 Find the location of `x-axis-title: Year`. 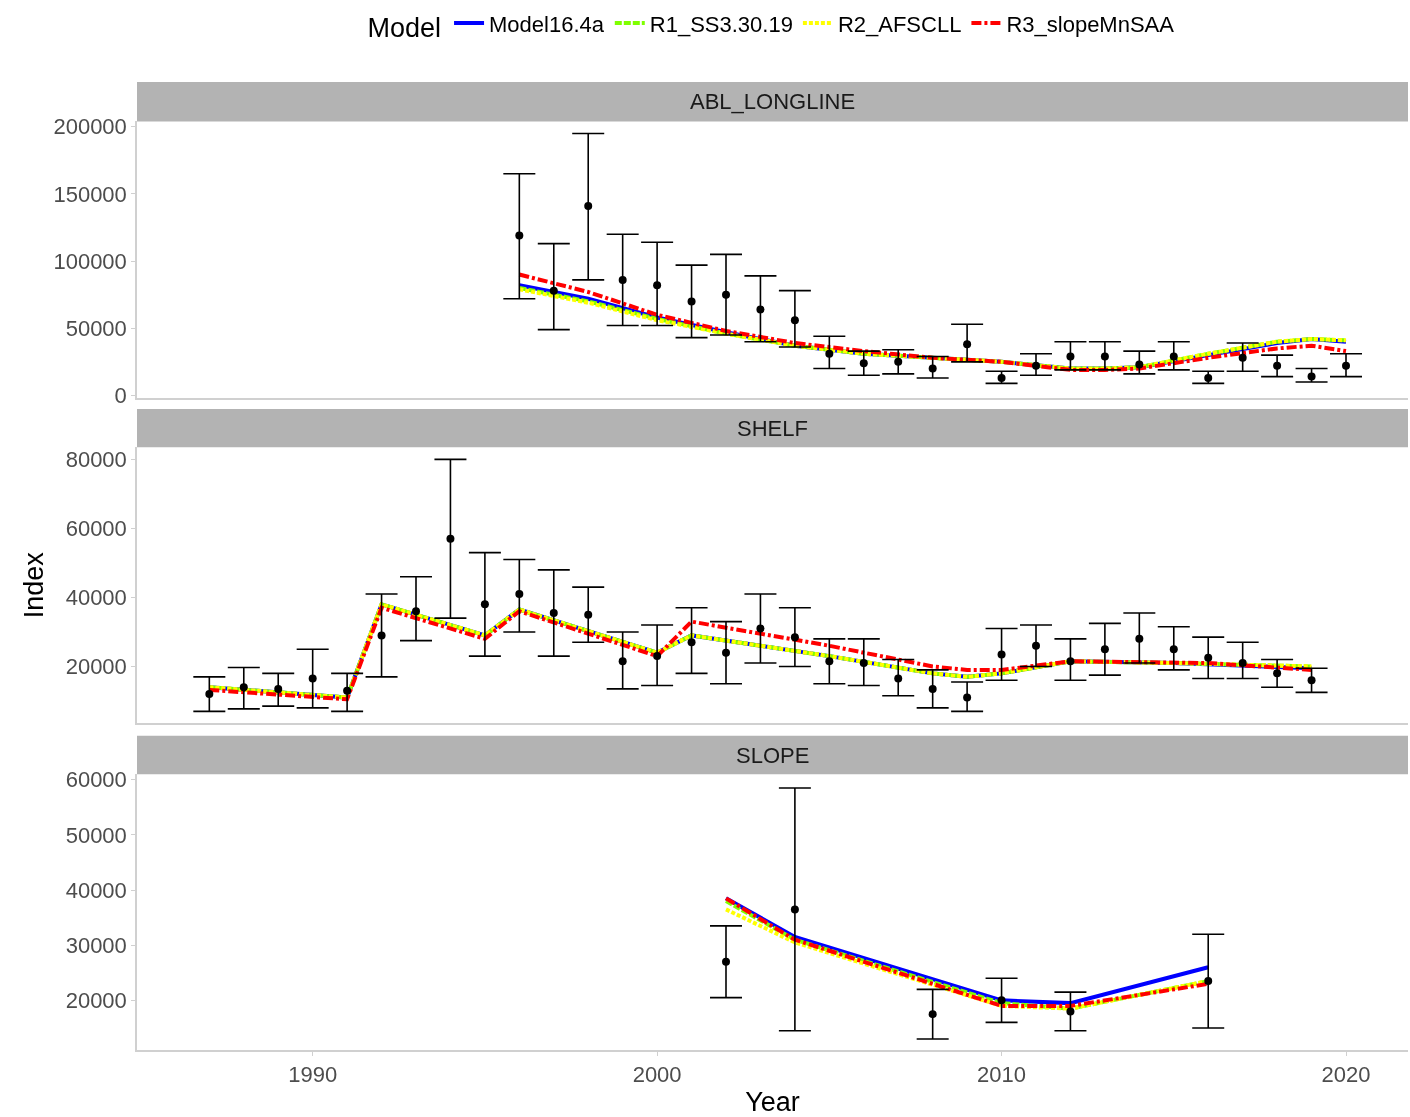

x-axis-title: Year is located at coordinates (772, 1102).